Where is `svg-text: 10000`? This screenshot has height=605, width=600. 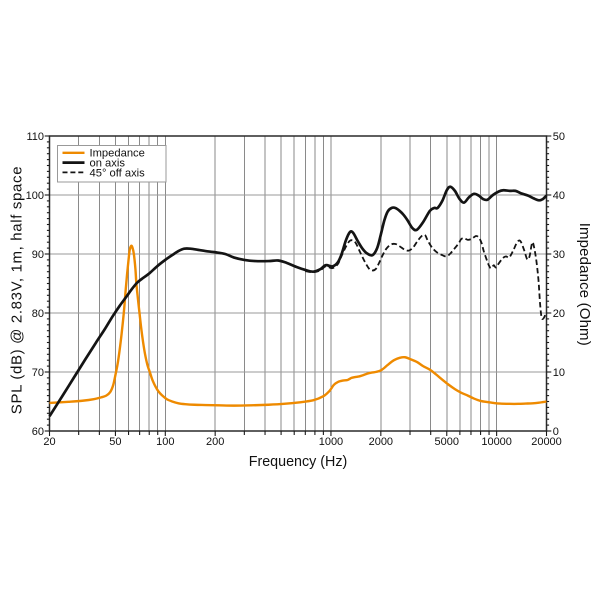 svg-text: 10000 is located at coordinates (496, 442).